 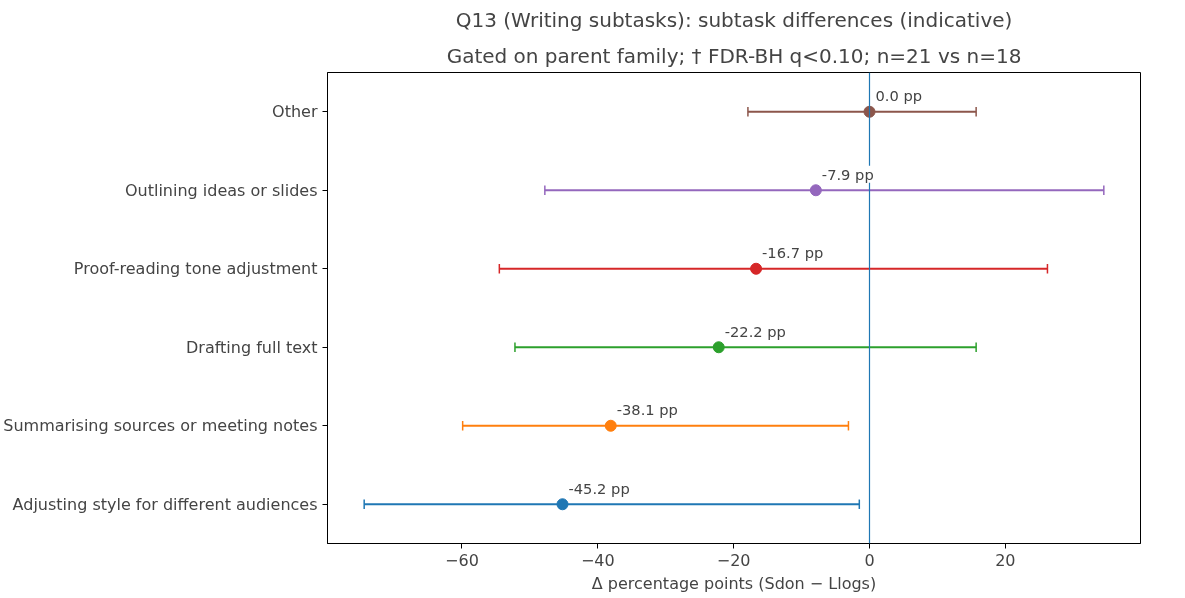 What do you see at coordinates (599, 488) in the screenshot?
I see `data-label: -45.2 pp` at bounding box center [599, 488].